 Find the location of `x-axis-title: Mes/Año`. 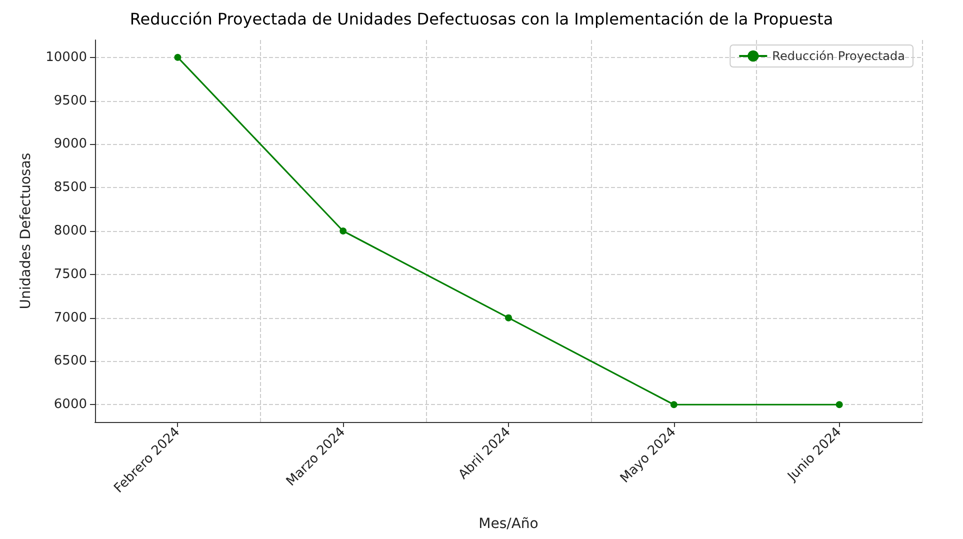

x-axis-title: Mes/Año is located at coordinates (508, 524).